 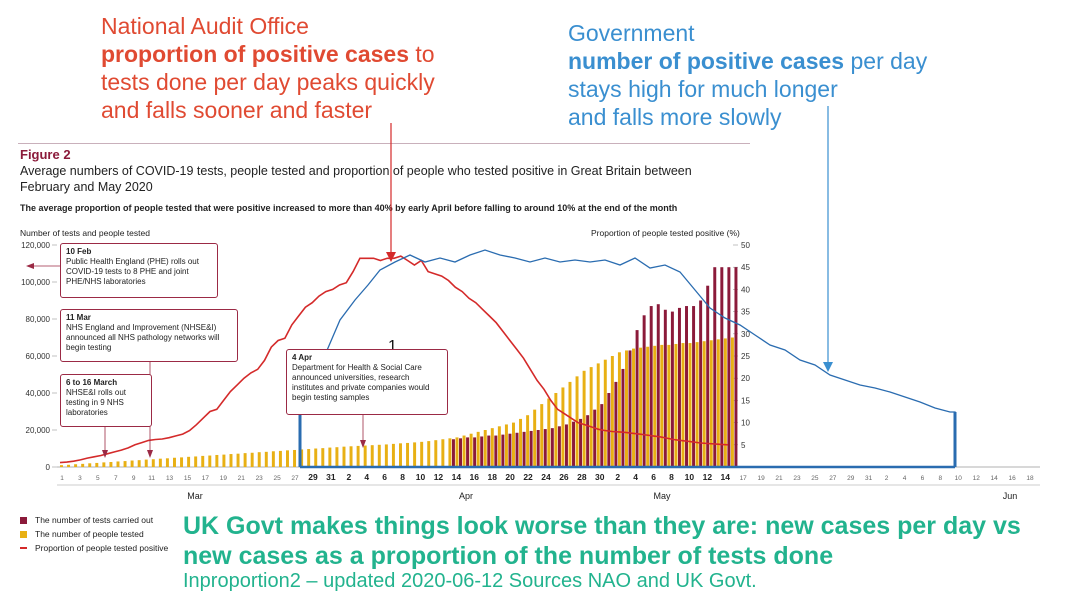 I want to click on x-tick-label: 18, so click(x=1030, y=478).